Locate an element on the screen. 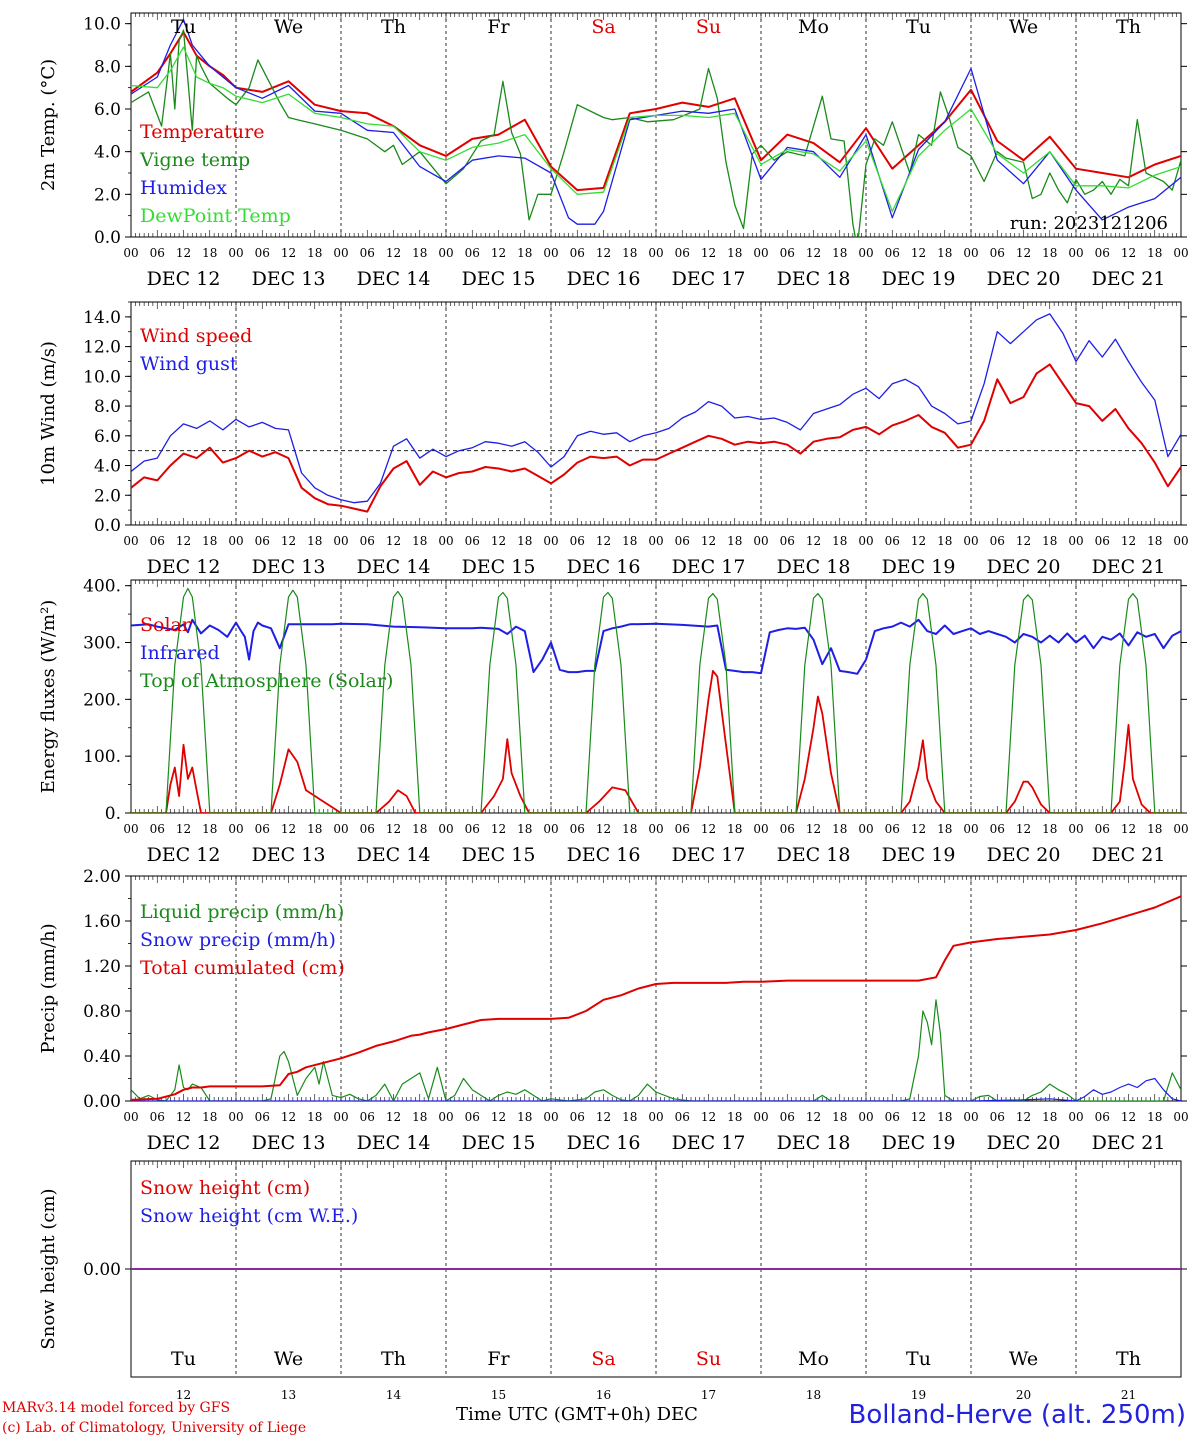  date-label: DEC 14 is located at coordinates (394, 855).